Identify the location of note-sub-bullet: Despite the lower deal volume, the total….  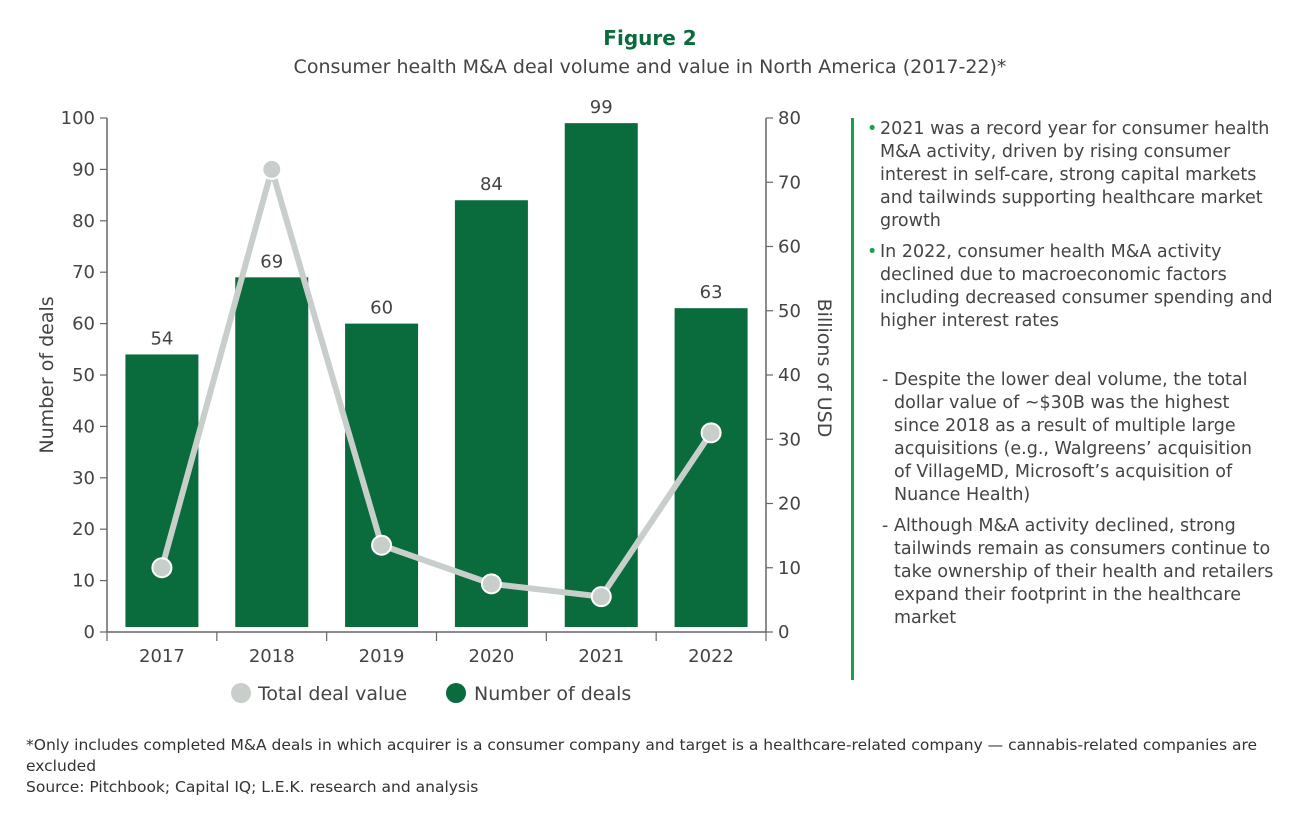
(1064, 438).